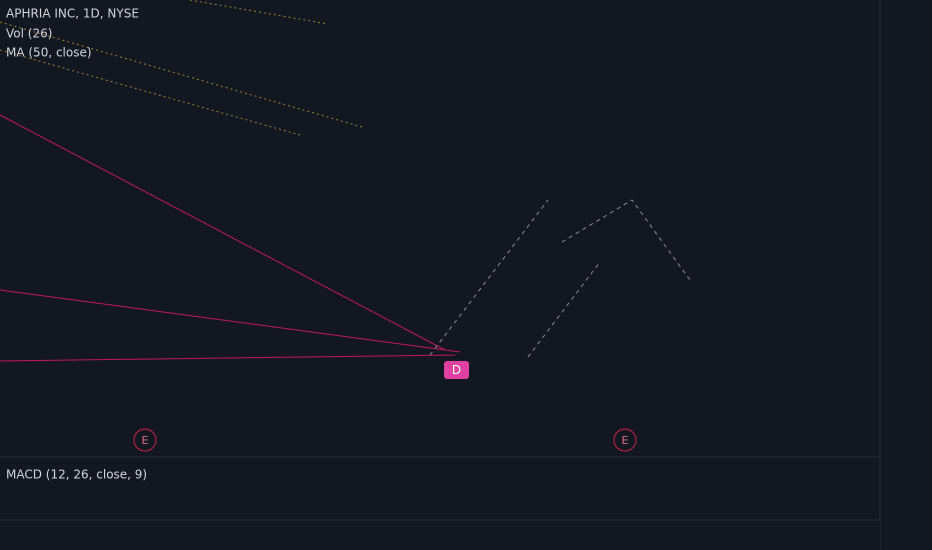  I want to click on marker-label: D, so click(456, 370).